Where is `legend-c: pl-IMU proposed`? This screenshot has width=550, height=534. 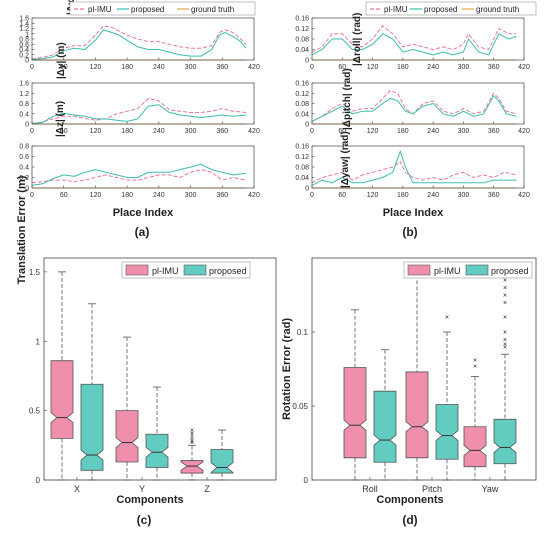 legend-c: pl-IMU proposed is located at coordinates (186, 270).